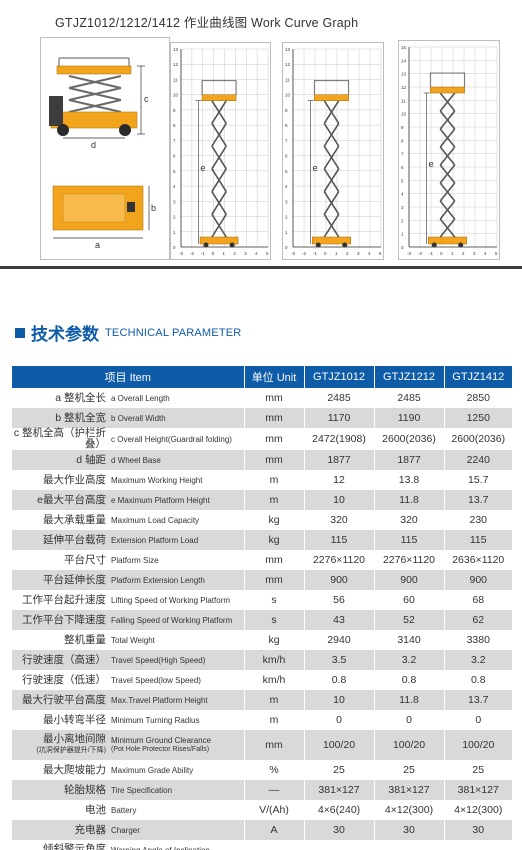 The image size is (522, 850). What do you see at coordinates (408, 500) in the screenshot?
I see `cell-gtjz1212: 11.8` at bounding box center [408, 500].